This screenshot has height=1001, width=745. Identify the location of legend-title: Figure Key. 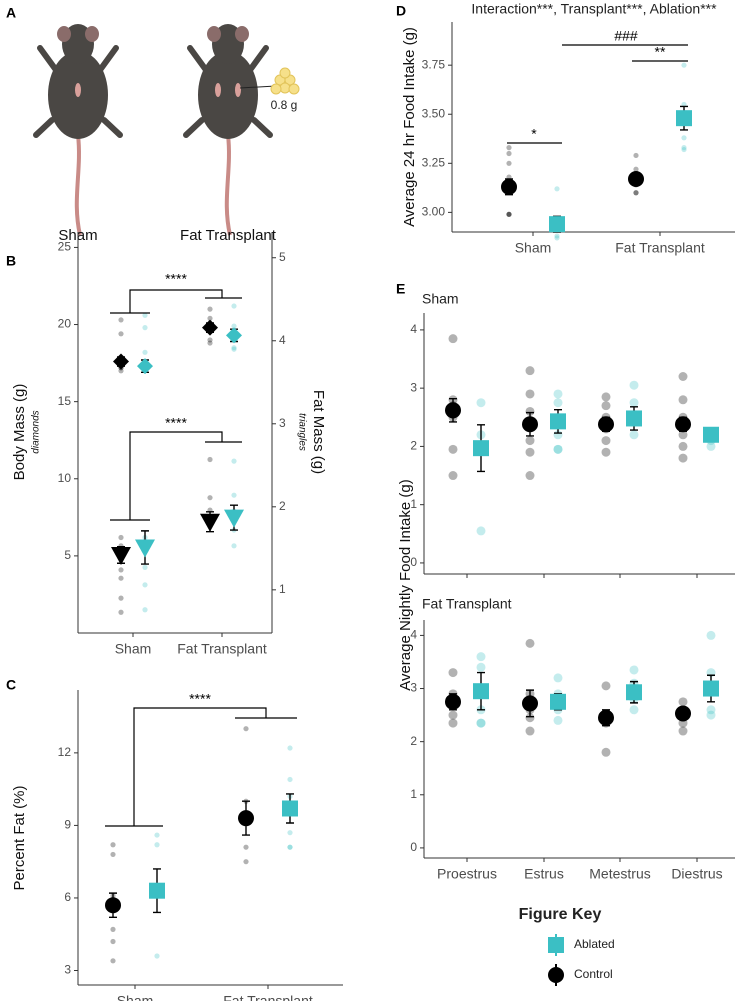
(560, 914).